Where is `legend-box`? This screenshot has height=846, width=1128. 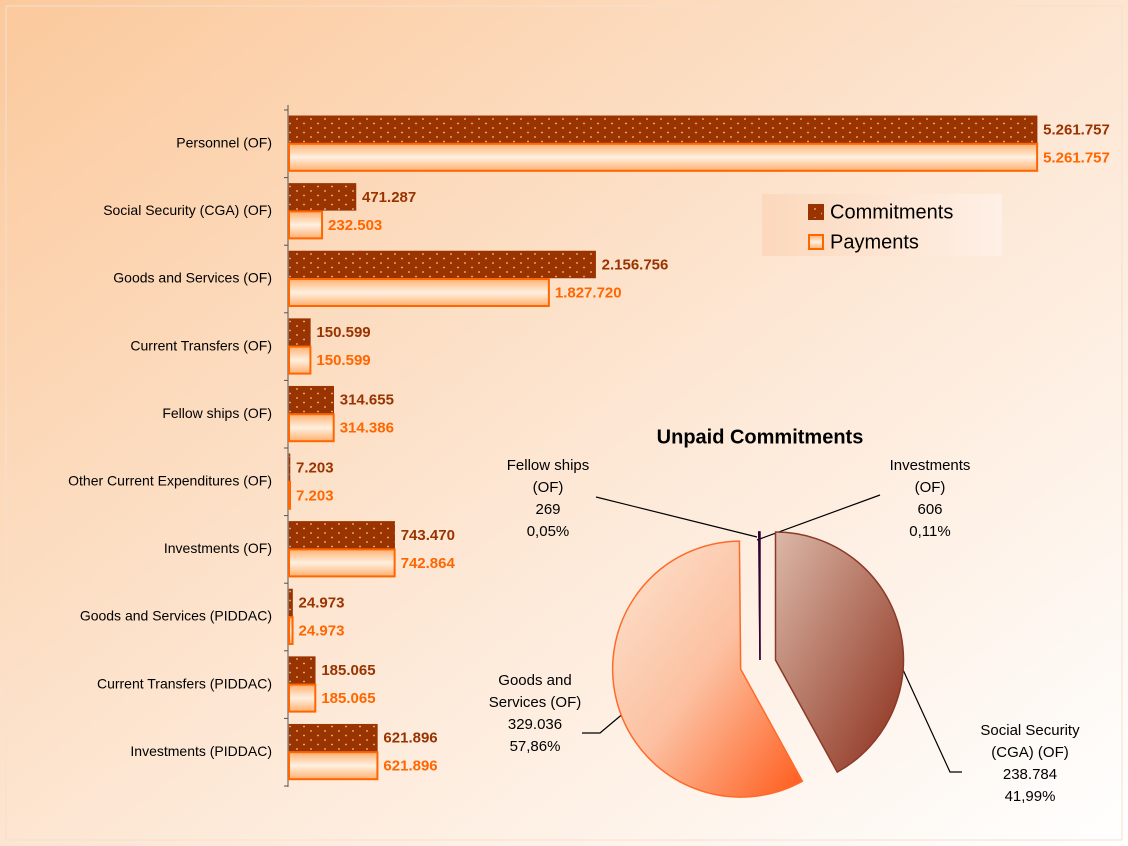 legend-box is located at coordinates (882, 225).